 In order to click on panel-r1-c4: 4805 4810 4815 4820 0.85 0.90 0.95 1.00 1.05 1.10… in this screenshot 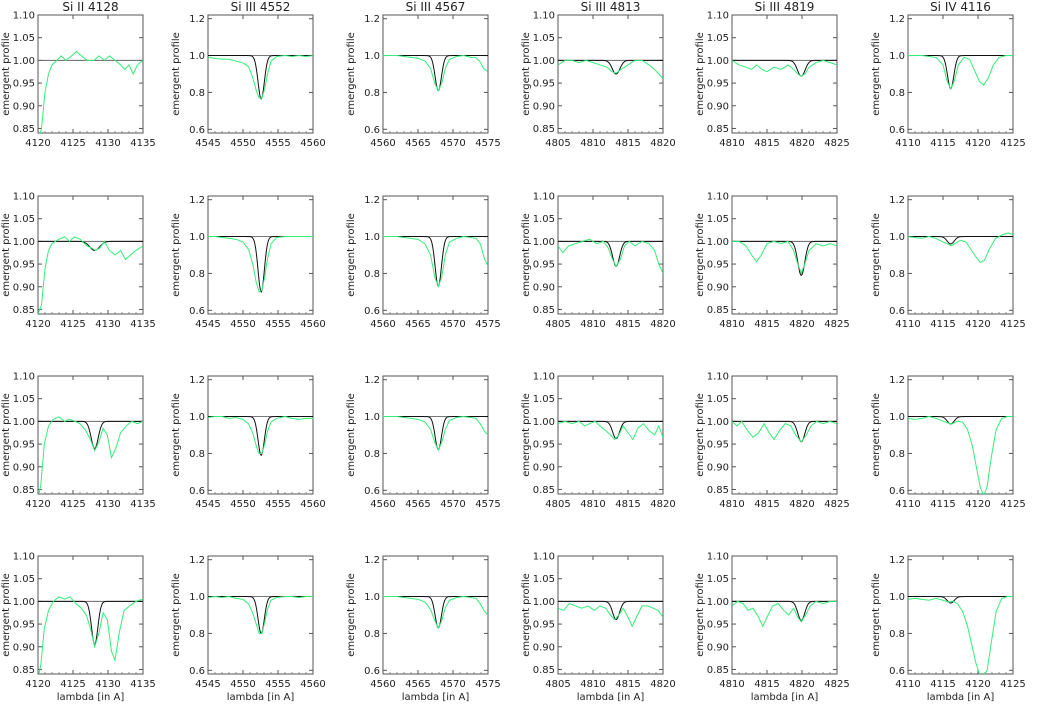, I will do `click(598, 74)`.